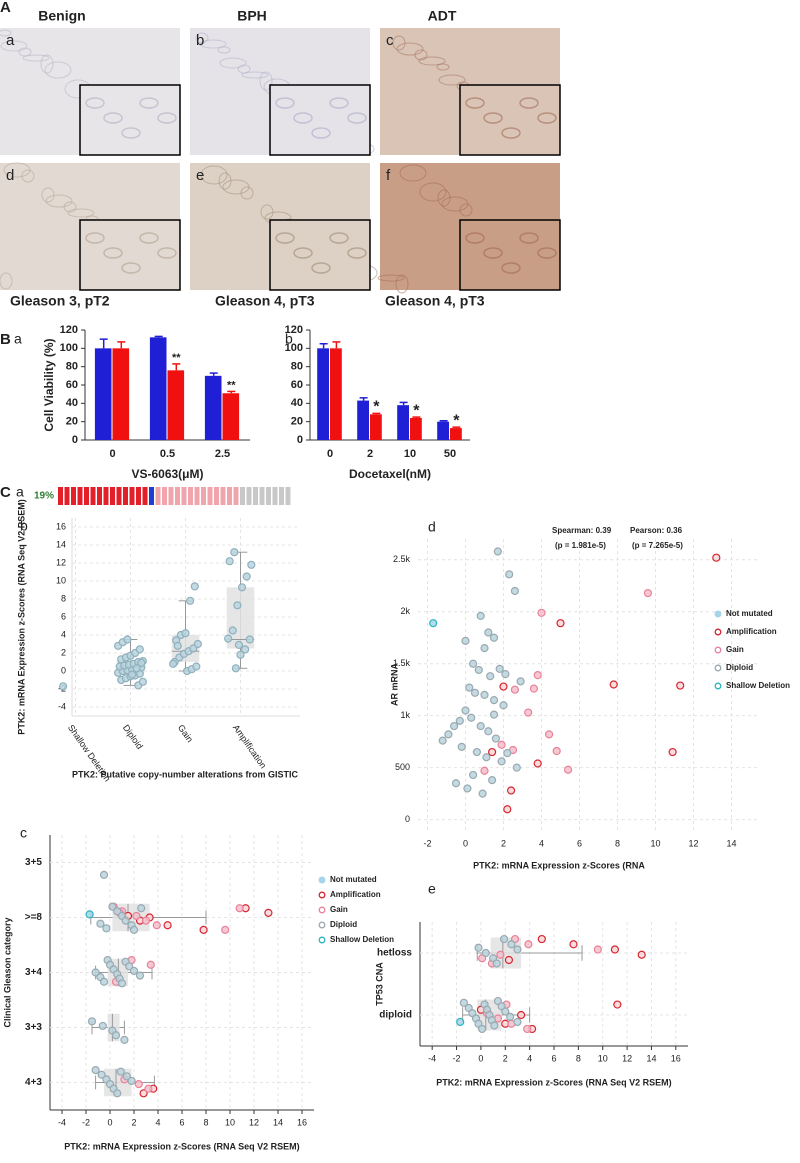 This screenshot has height=1163, width=800. I want to click on x-tick-label: 0, so click(480, 1058).